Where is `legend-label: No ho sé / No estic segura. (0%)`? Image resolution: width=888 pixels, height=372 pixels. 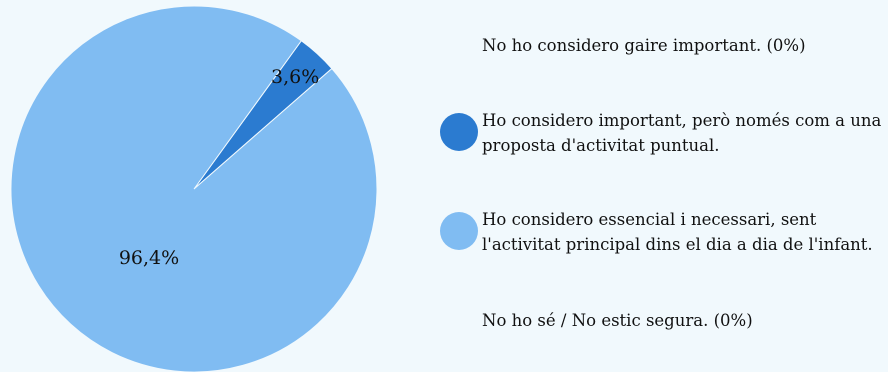
legend-label: No ho sé / No estic segura. (0%) is located at coordinates (617, 320).